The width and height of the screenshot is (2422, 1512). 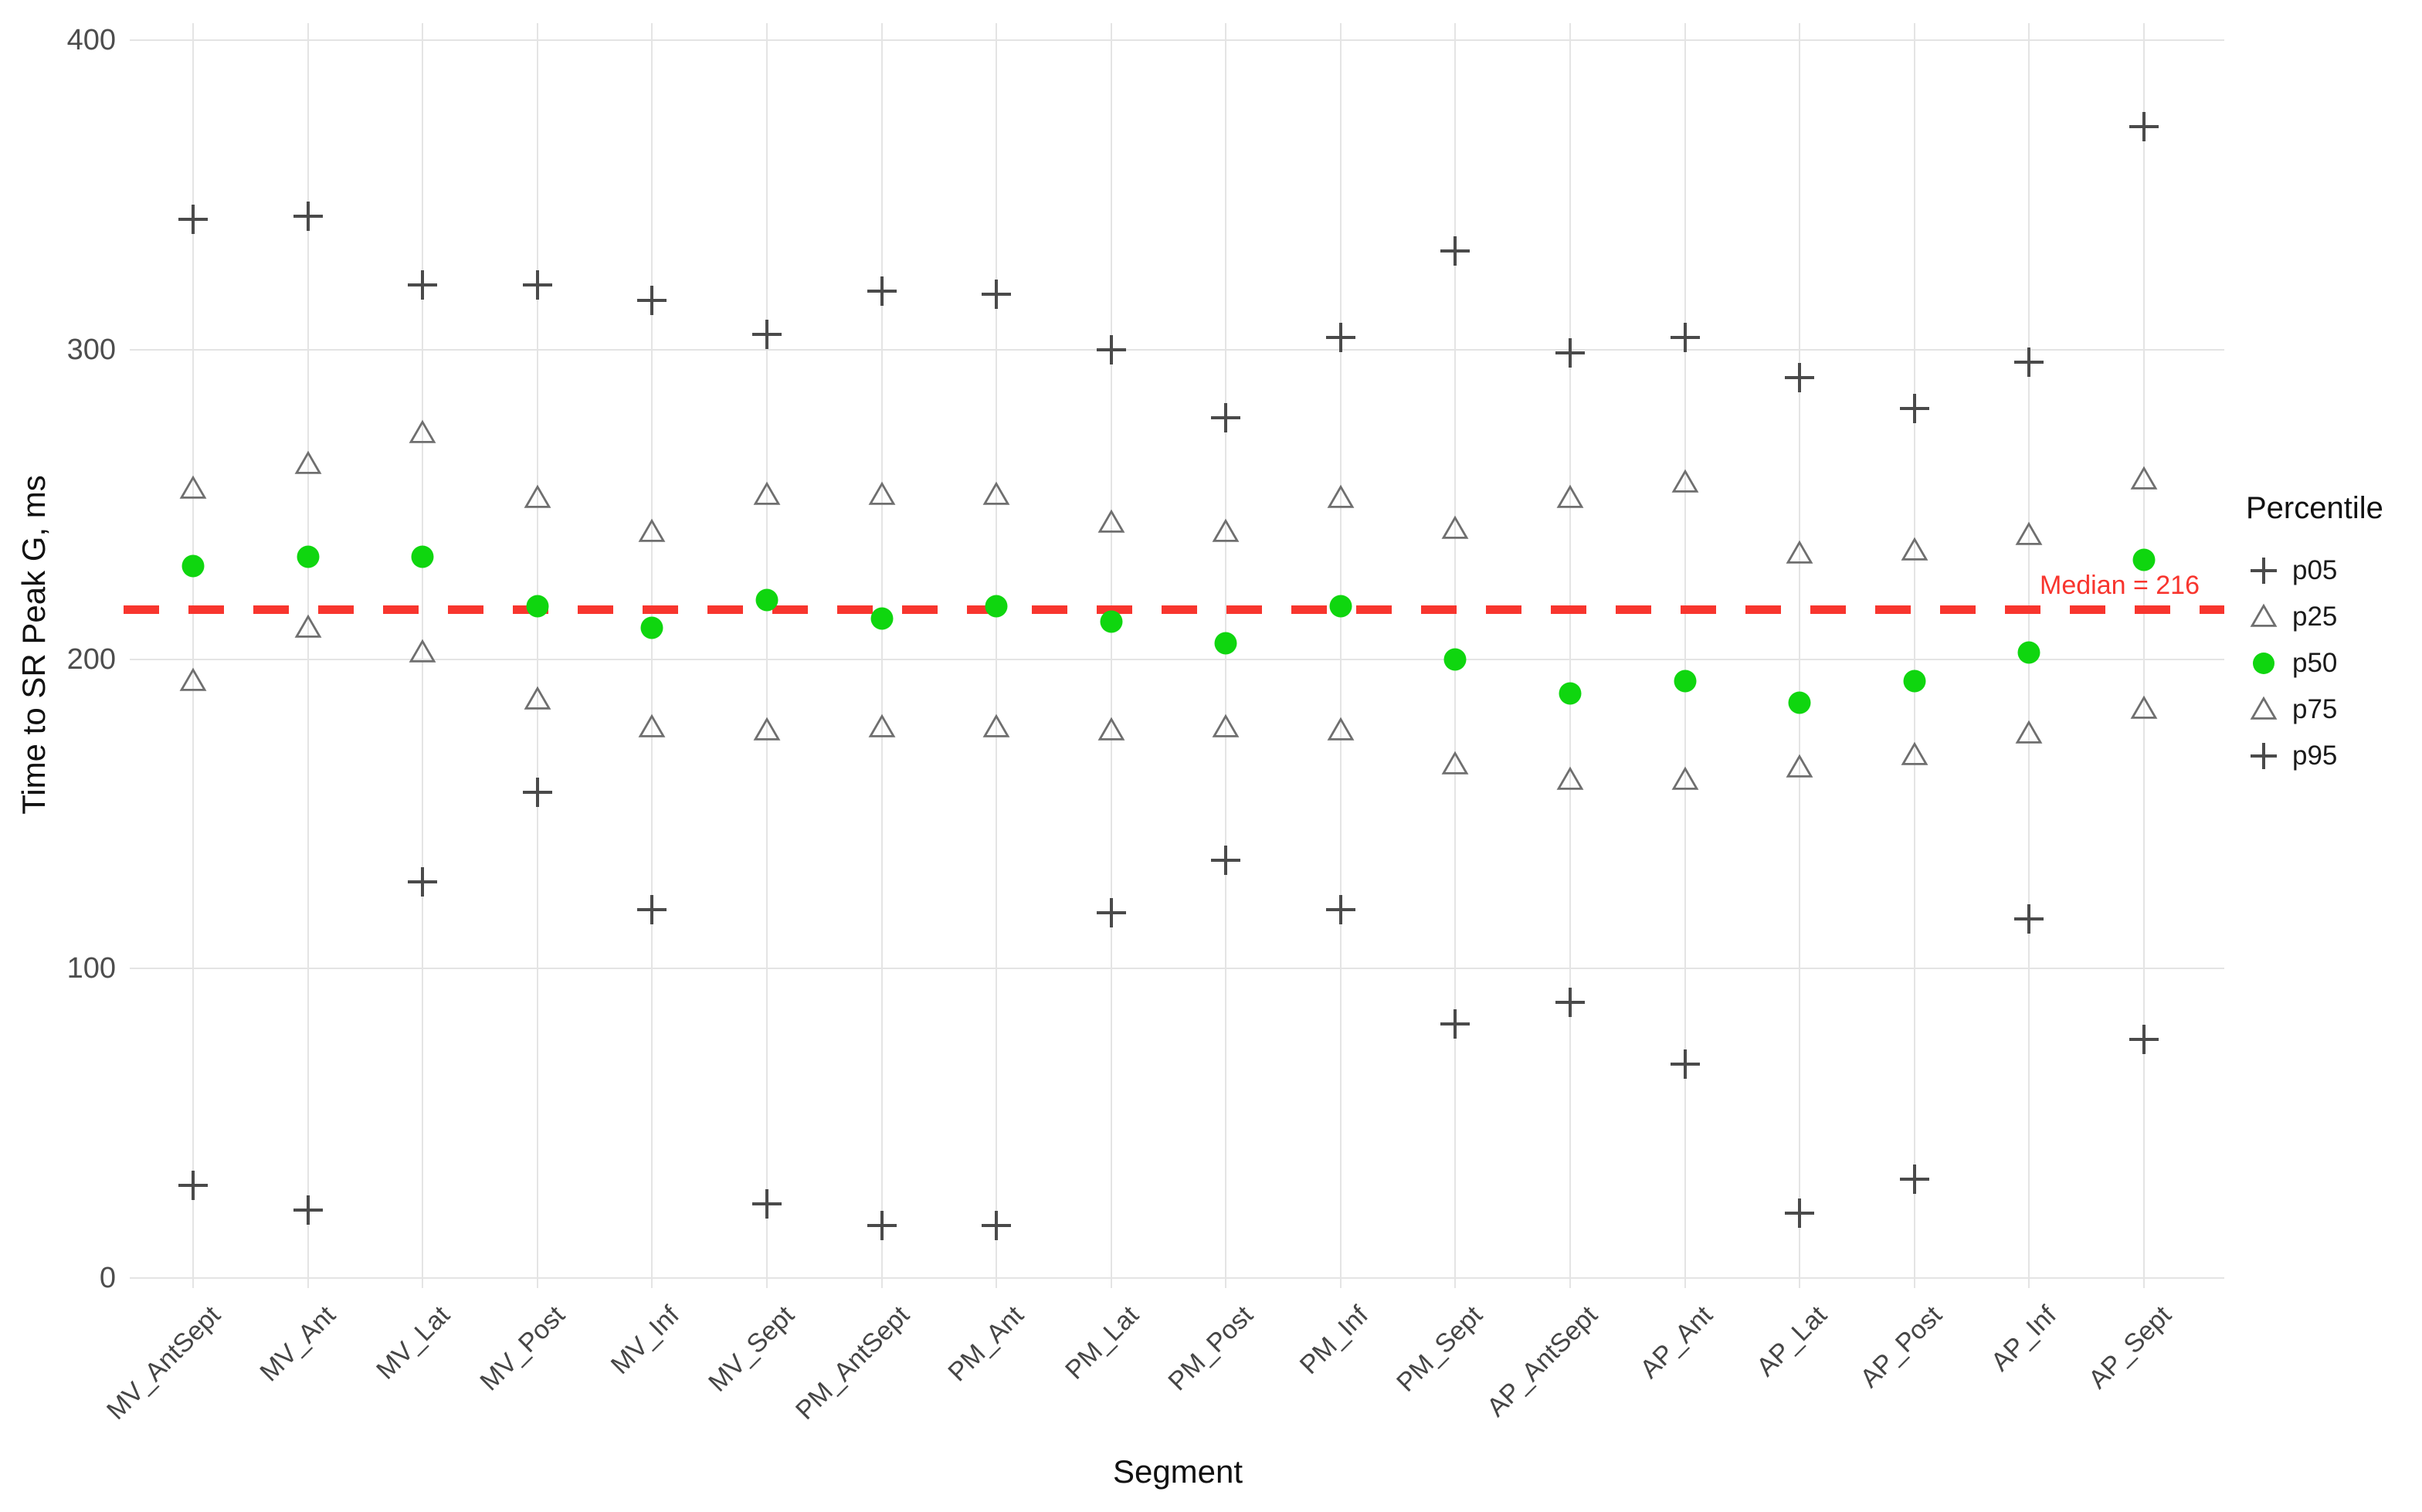 I want to click on marker-p50-AP_Ant, so click(x=1686, y=681).